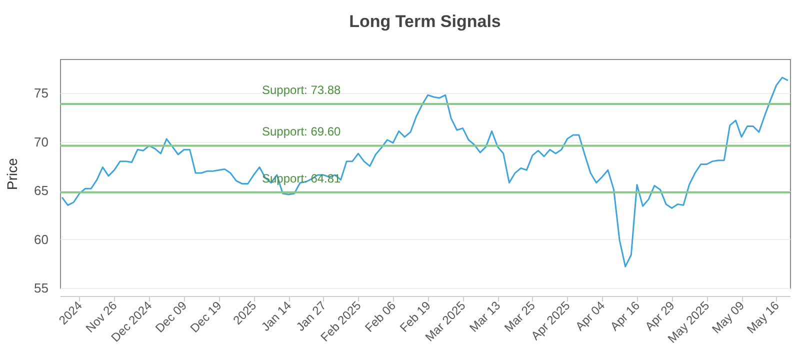 This screenshot has height=350, width=800. Describe the element at coordinates (425, 21) in the screenshot. I see `chart-title: Long Term Signals` at that location.